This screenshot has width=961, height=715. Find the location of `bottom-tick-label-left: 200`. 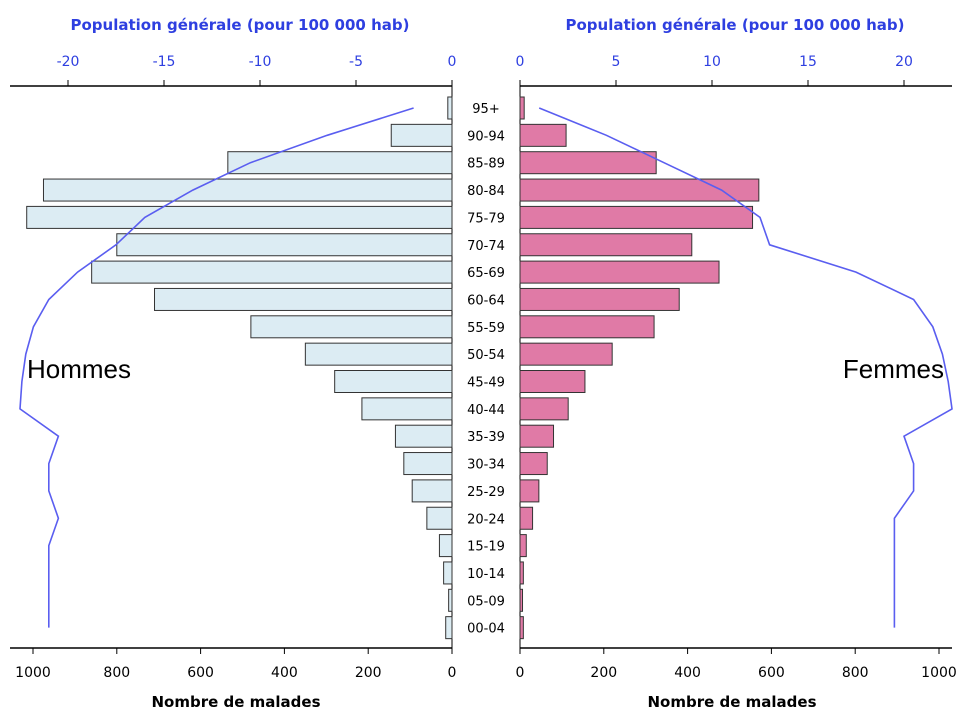

bottom-tick-label-left: 200 is located at coordinates (368, 673).